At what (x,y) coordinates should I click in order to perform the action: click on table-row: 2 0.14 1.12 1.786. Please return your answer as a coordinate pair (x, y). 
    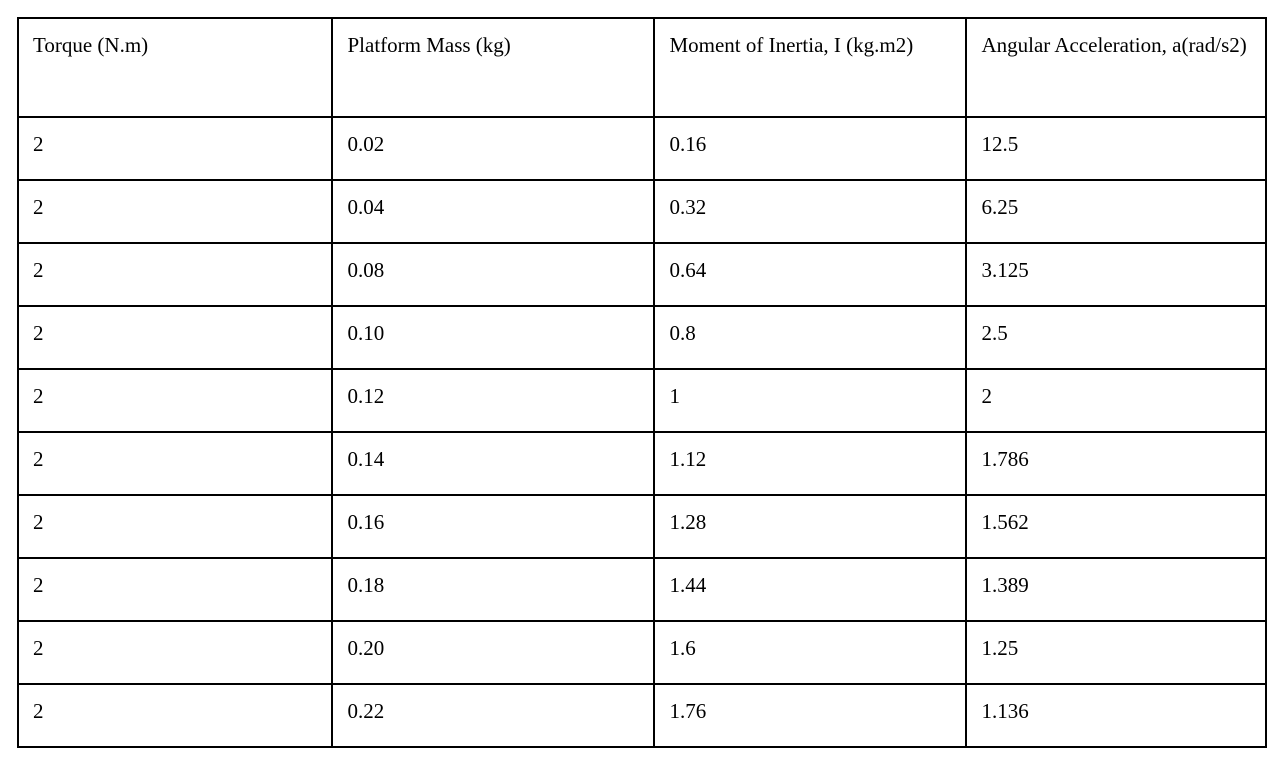
    Looking at the image, I should click on (641, 463).